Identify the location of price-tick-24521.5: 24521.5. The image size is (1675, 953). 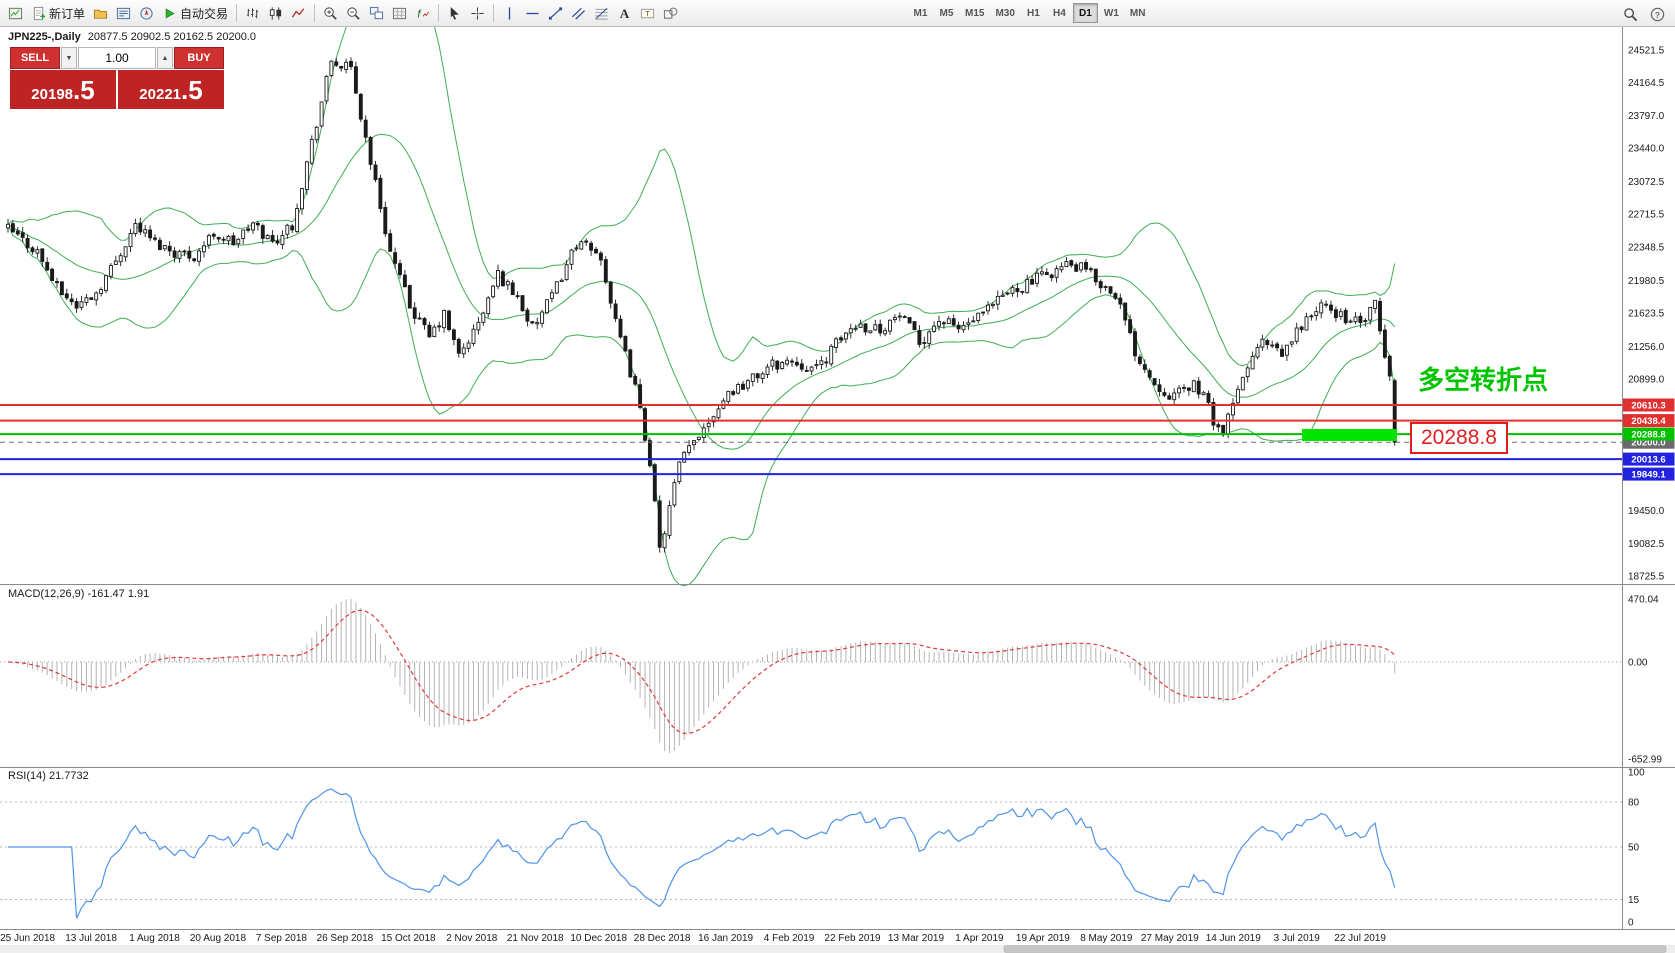
(1646, 50).